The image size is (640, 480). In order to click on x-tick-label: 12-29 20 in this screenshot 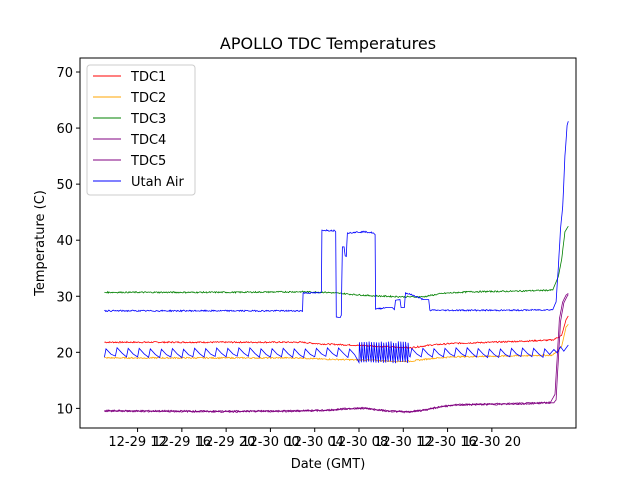, I will do `click(226, 442)`.